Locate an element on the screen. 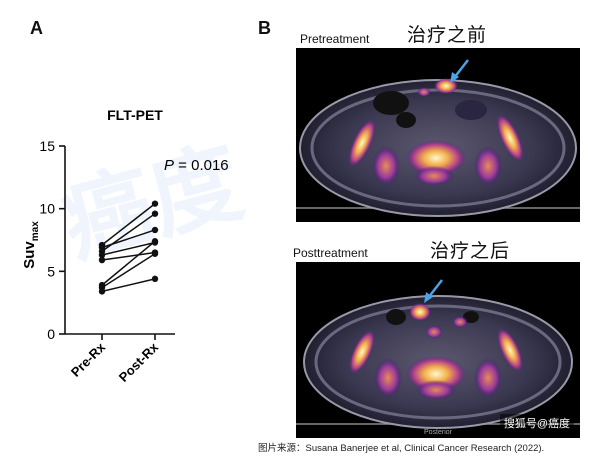 This screenshot has width=600, height=460. y-axis-label-sub: max is located at coordinates (35, 231).